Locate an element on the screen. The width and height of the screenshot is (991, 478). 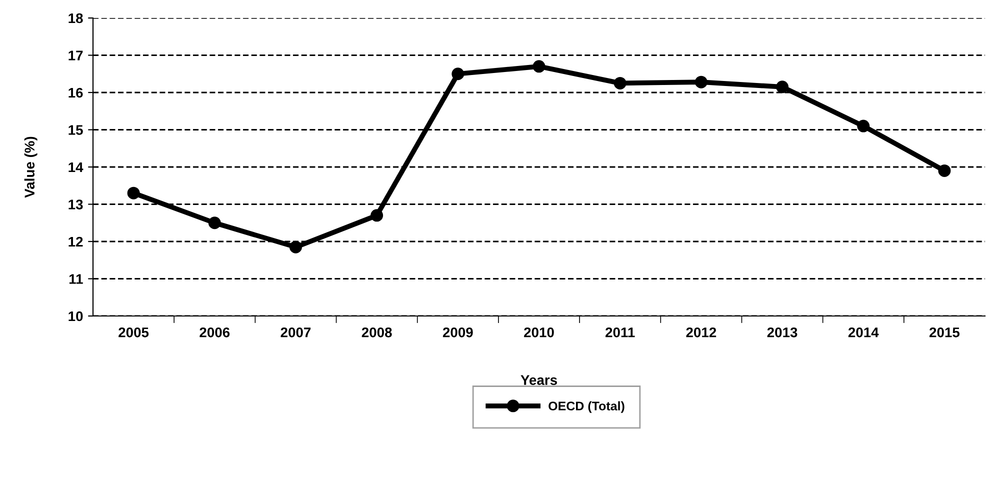
x-tick-label: 2007 is located at coordinates (295, 332).